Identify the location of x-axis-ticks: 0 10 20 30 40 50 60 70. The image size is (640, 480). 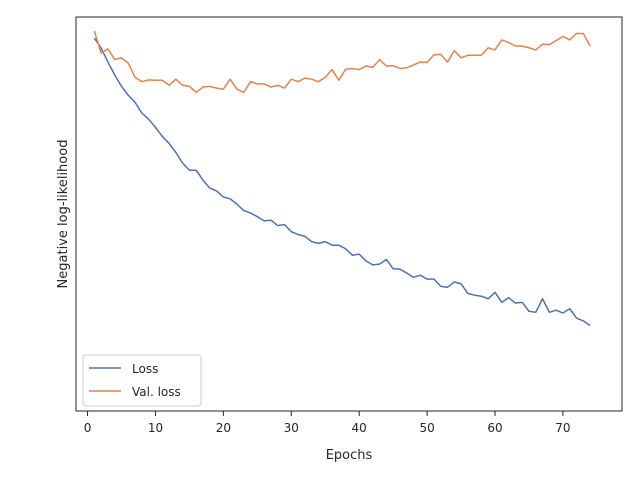
(327, 423).